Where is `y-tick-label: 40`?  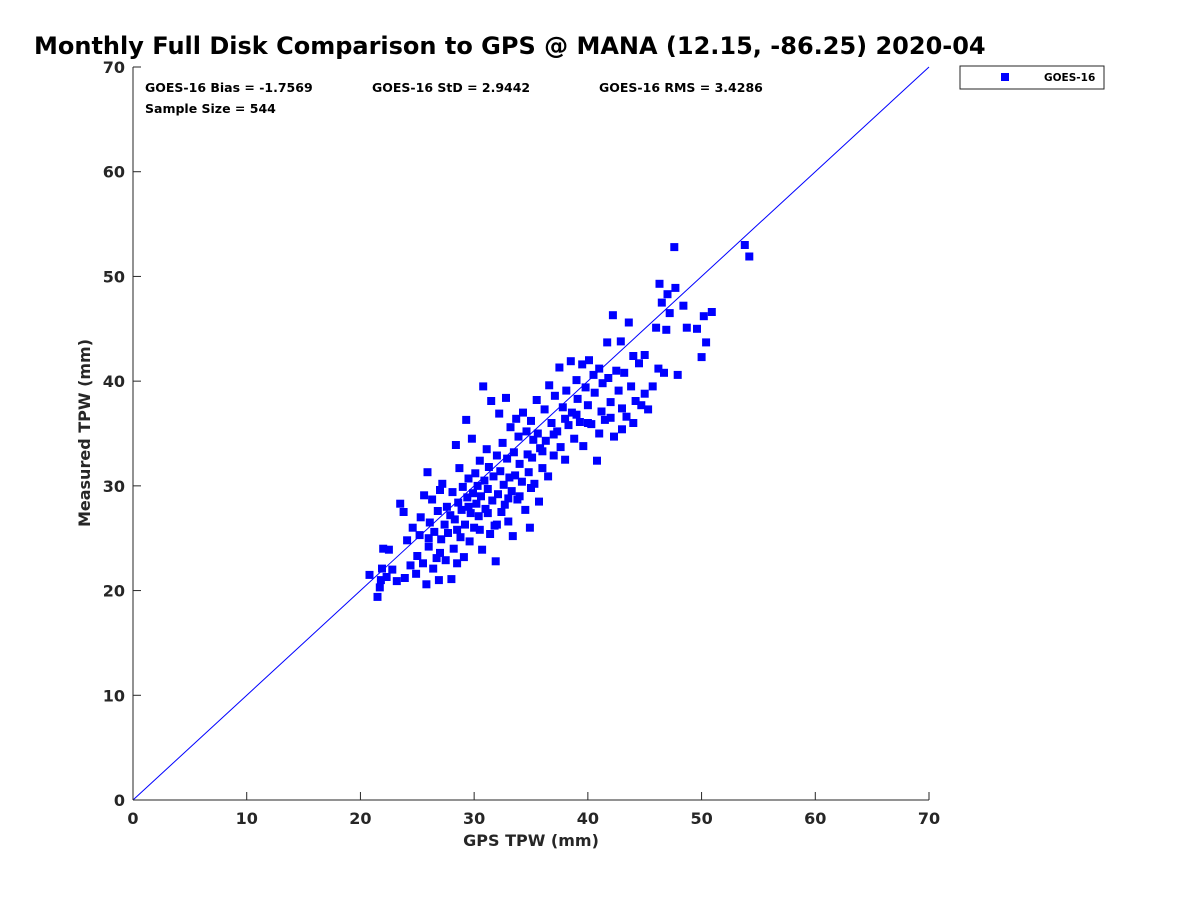 y-tick-label: 40 is located at coordinates (114, 381).